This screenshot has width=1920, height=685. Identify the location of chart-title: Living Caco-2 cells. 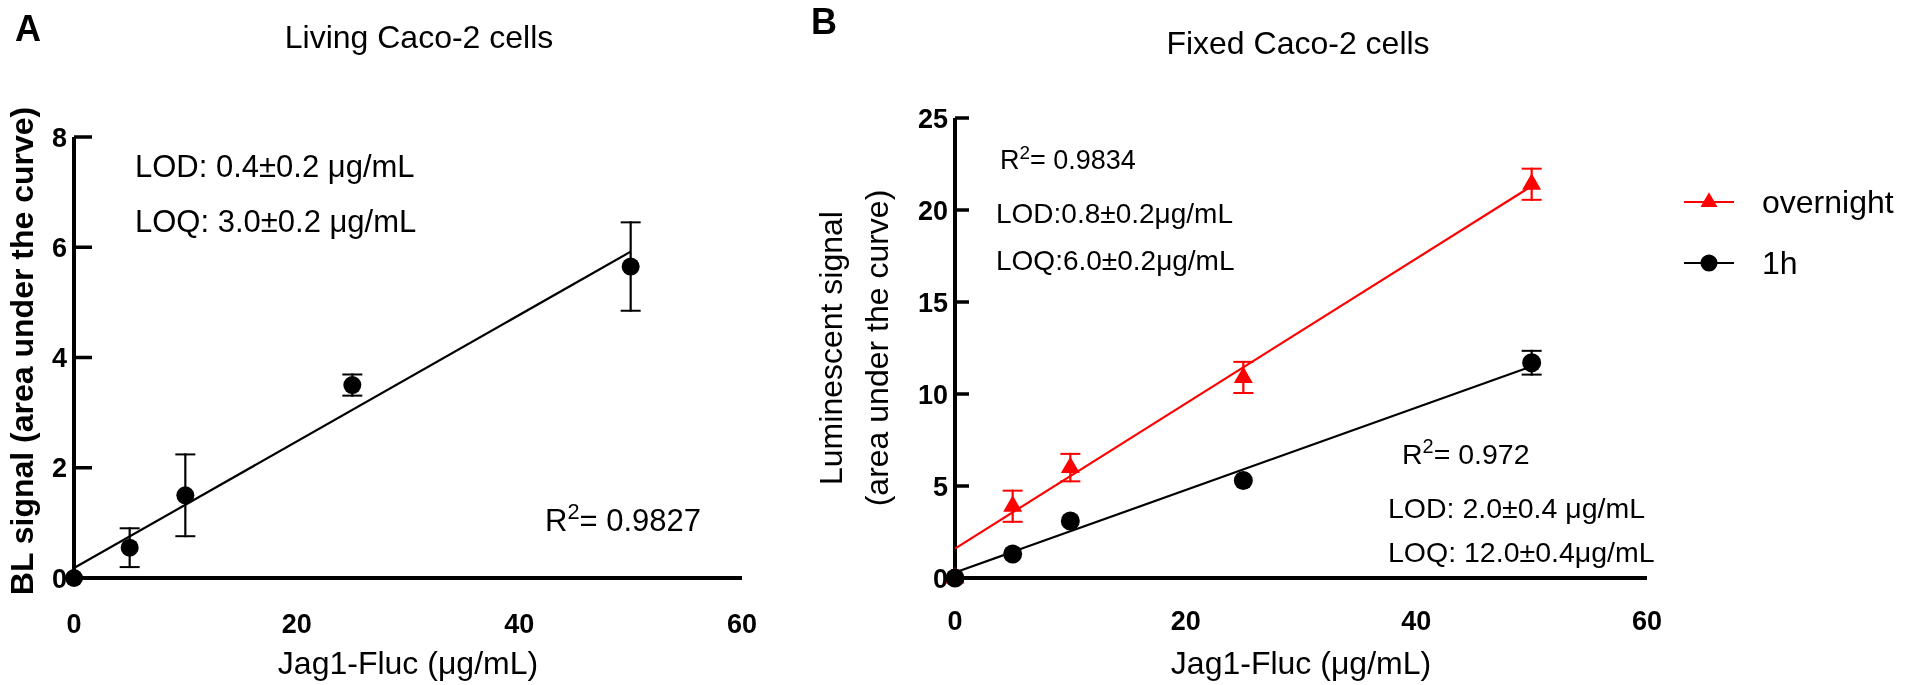
(419, 37).